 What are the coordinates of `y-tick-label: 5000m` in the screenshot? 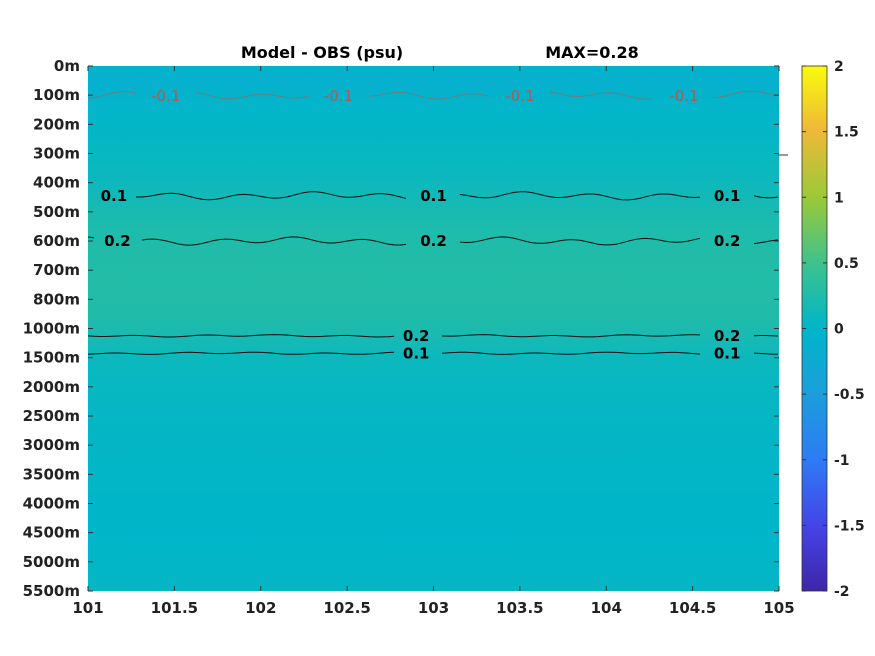 It's located at (51, 562).